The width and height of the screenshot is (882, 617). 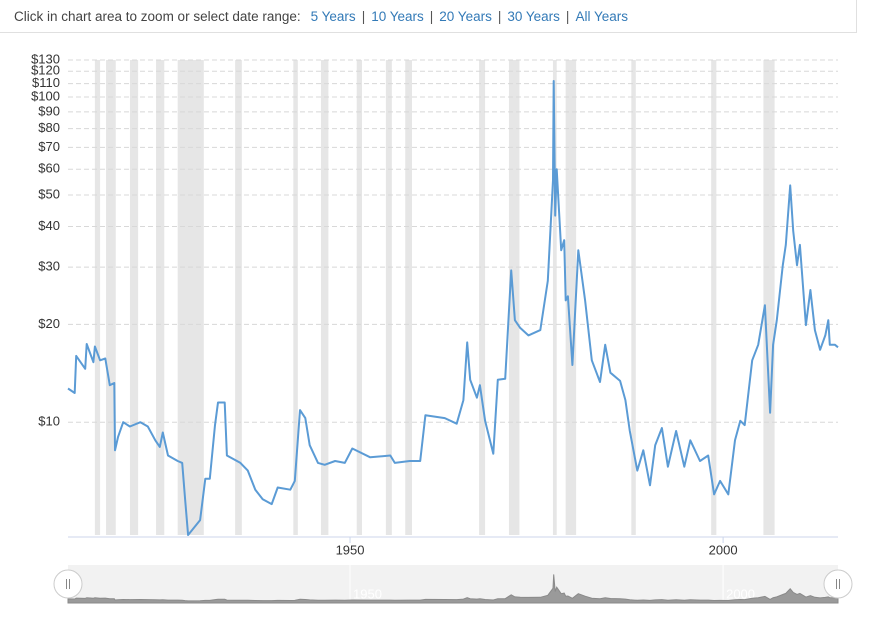 I want to click on y-tick-label: $50, so click(x=49, y=193).